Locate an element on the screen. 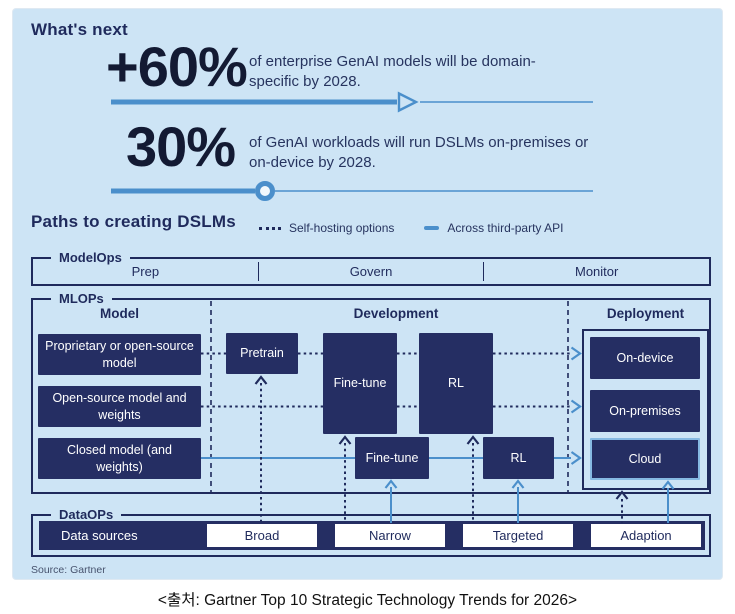 Image resolution: width=735 pixels, height=614 pixels. node-rl-tall: RL is located at coordinates (456, 383).